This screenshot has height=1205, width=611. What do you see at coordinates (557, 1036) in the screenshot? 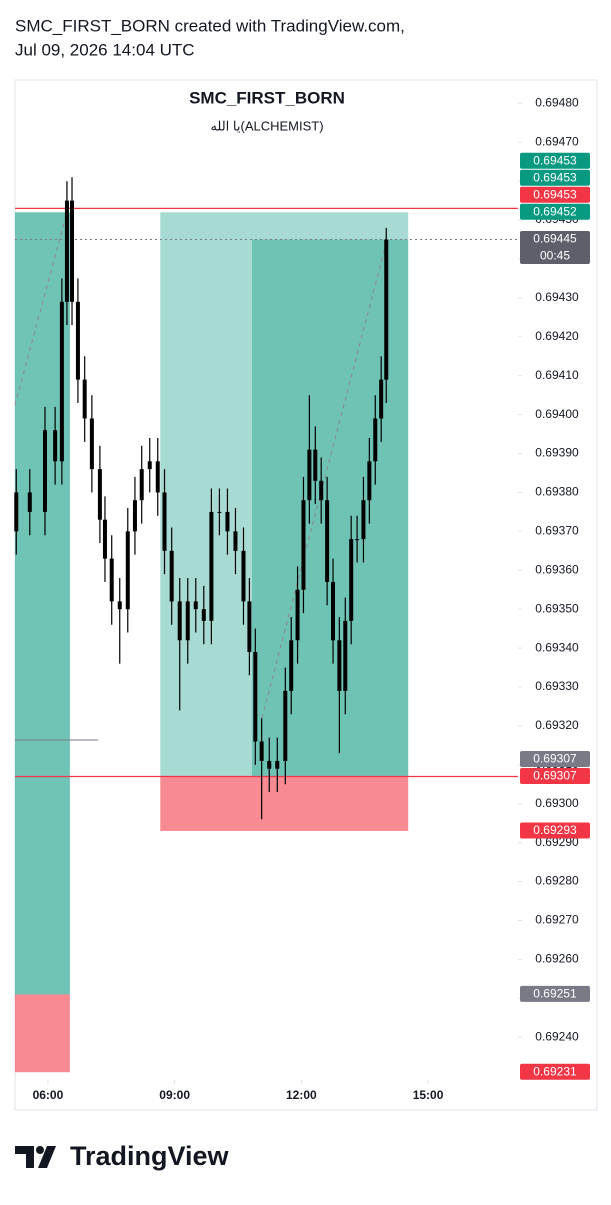
I see `y-tick-label: 0.69240` at bounding box center [557, 1036].